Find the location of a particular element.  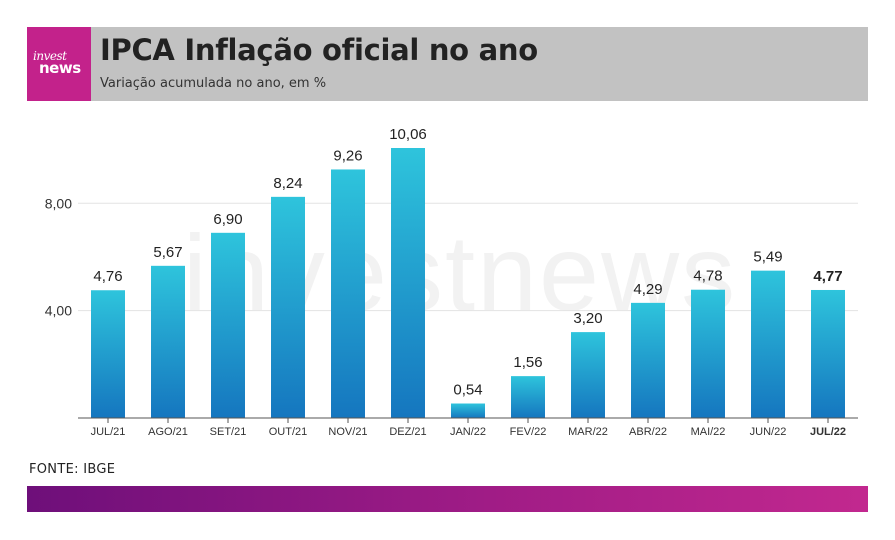

value-label: 3,20 is located at coordinates (587, 318).